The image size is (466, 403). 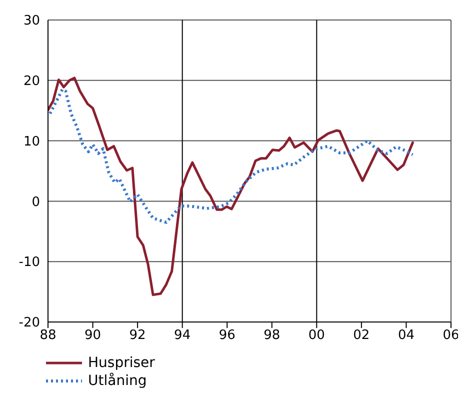 What do you see at coordinates (29, 262) in the screenshot?
I see `y-tick-label: -10` at bounding box center [29, 262].